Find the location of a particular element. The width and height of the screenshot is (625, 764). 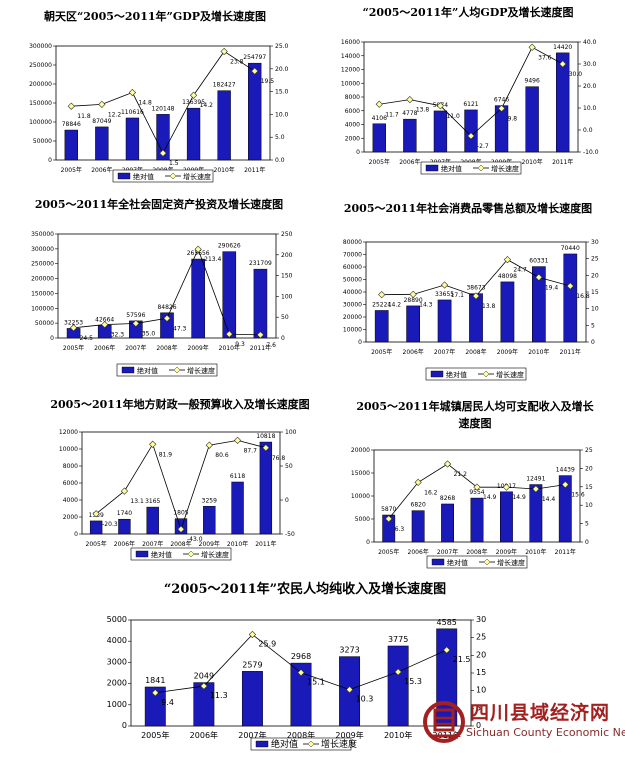

rate-value-label: 47.3 is located at coordinates (180, 328).